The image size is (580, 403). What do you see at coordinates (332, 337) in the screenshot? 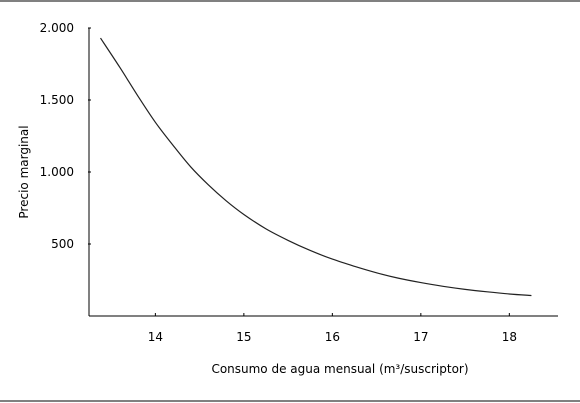
I see `x-tick-label: 16` at bounding box center [332, 337].